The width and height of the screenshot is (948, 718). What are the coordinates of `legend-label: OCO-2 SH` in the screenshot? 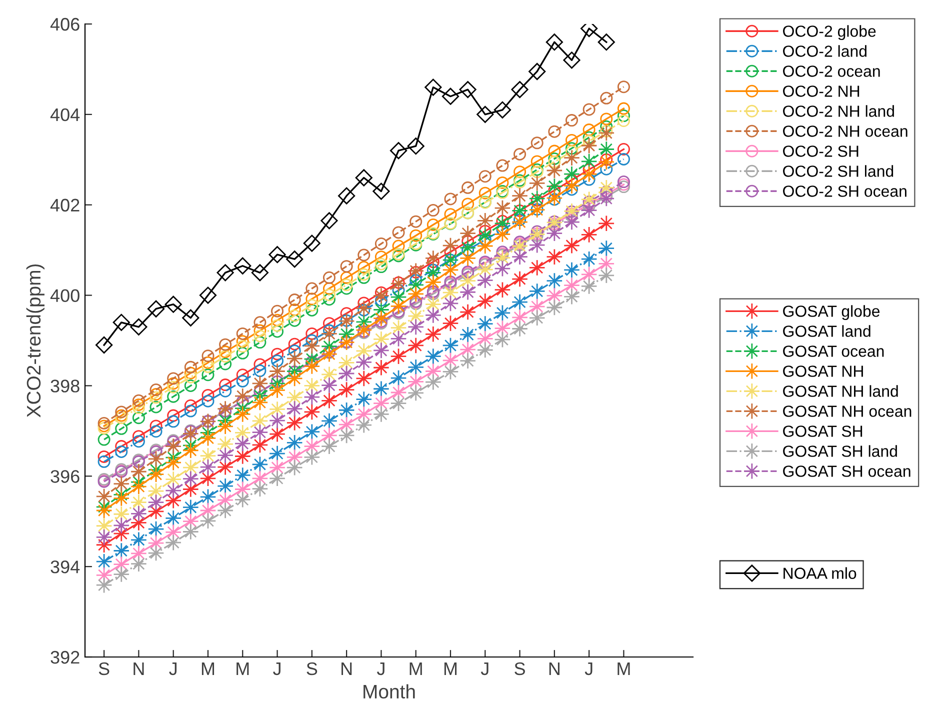 It's located at (820, 151).